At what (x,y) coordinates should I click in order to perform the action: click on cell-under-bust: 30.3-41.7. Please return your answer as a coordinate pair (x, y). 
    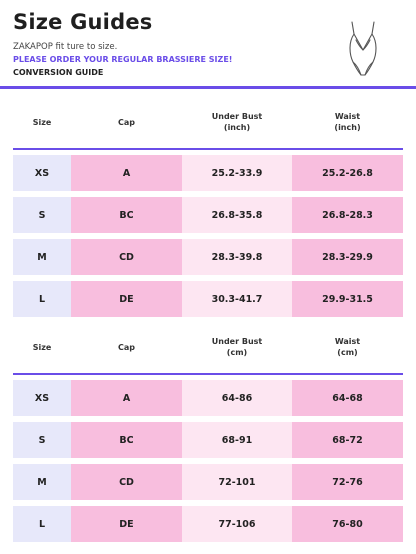
    Looking at the image, I should click on (237, 299).